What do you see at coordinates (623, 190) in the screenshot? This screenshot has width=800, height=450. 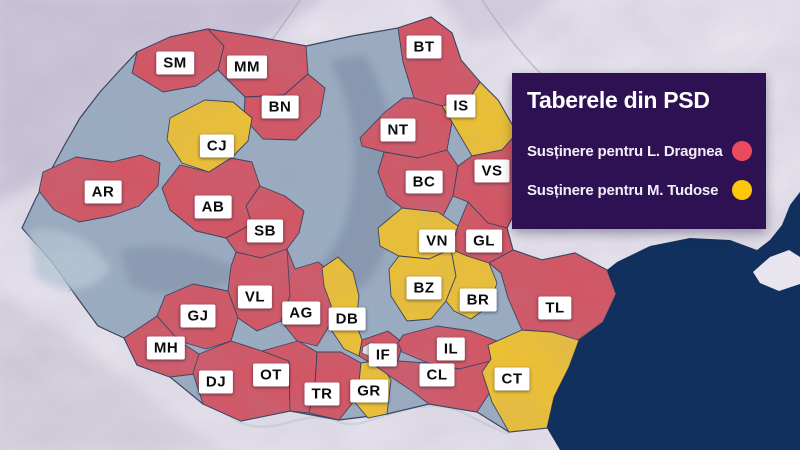 I see `legend-label-tudose: Susținere pentru M. Tudose` at bounding box center [623, 190].